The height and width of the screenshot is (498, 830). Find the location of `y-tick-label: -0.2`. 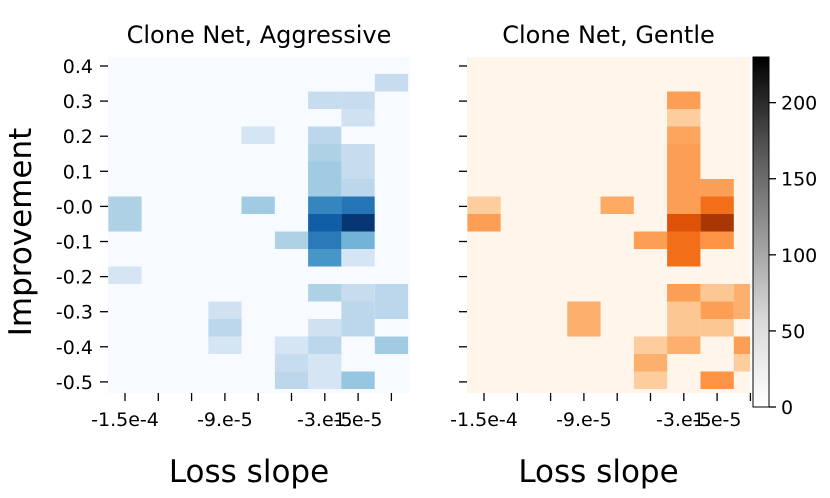

y-tick-label: -0.2 is located at coordinates (74, 278).